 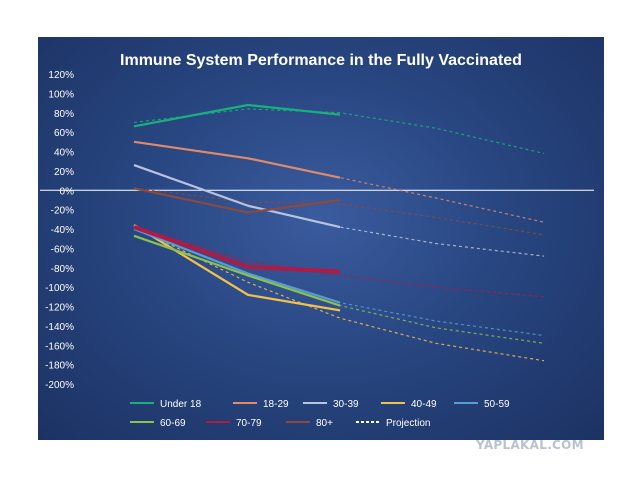 I want to click on legend-label: 70-79, so click(x=249, y=423).